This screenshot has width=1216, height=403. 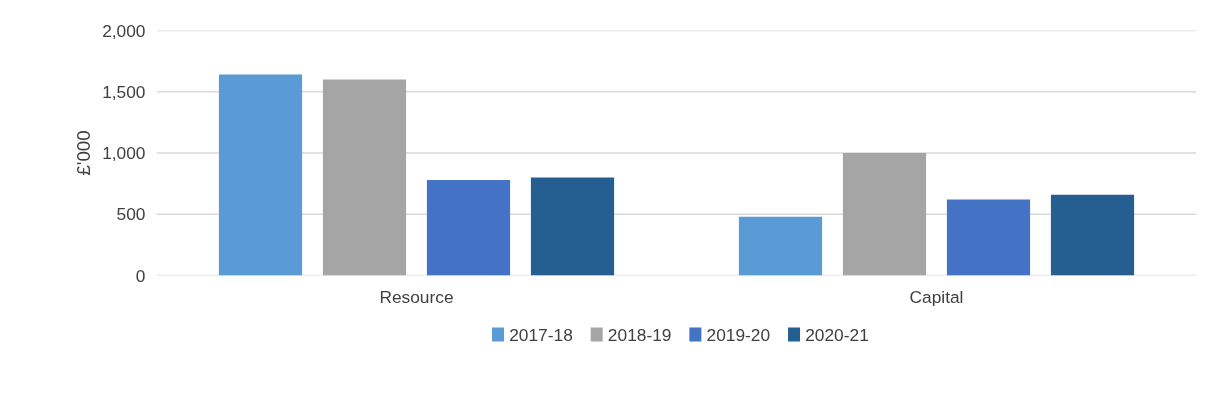 What do you see at coordinates (124, 153) in the screenshot?
I see `y-tick-label: 1,000` at bounding box center [124, 153].